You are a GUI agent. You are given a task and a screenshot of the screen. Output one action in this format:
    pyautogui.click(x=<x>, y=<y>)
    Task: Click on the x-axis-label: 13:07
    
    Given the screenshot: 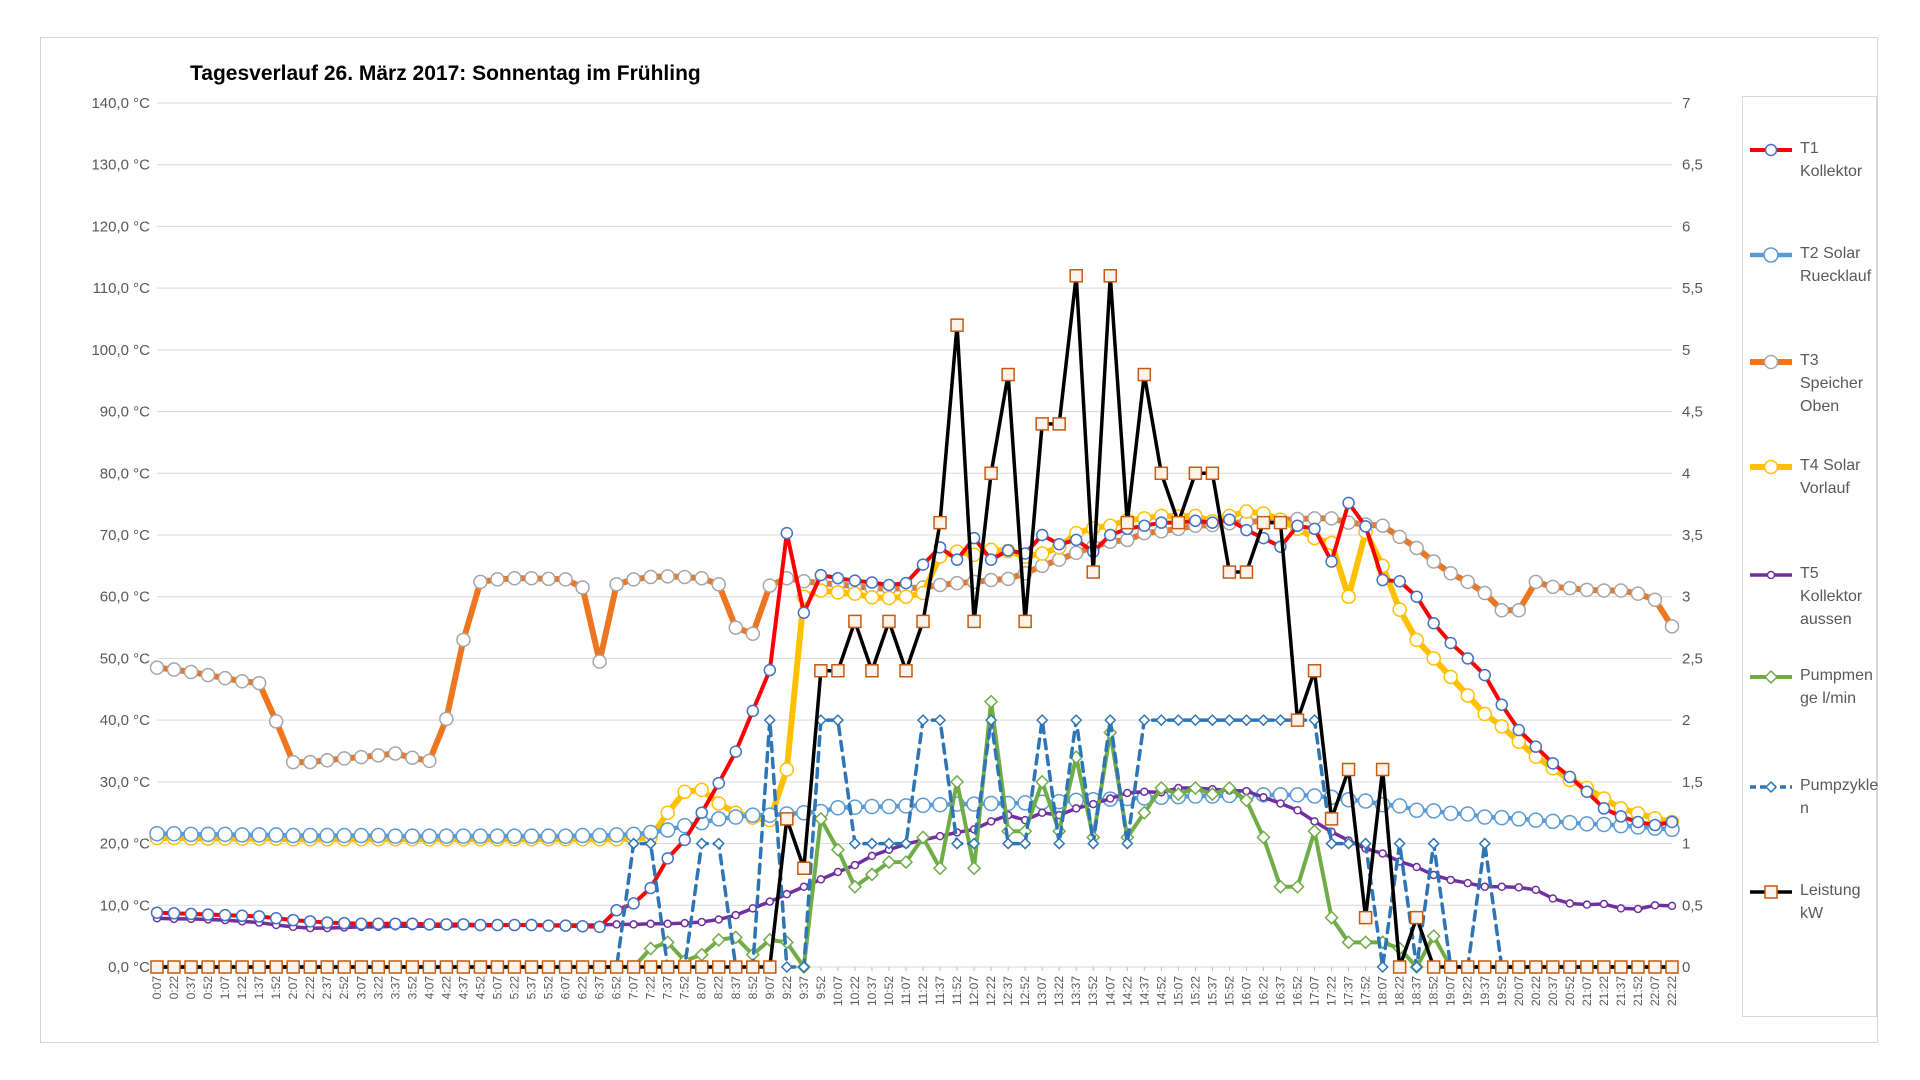 What is the action you would take?
    pyautogui.click(x=1042, y=991)
    